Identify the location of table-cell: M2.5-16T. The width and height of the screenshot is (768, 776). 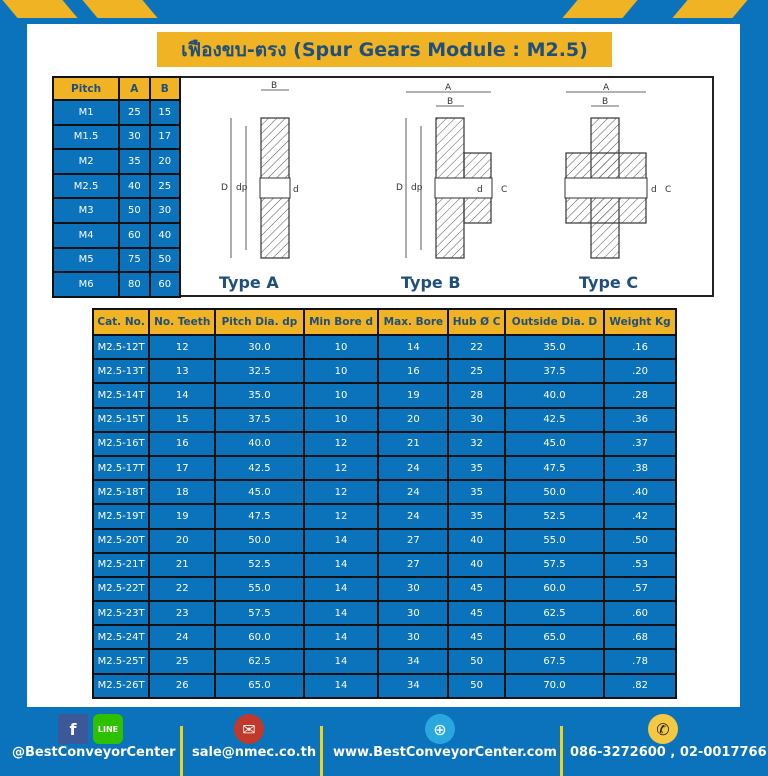
(121, 443).